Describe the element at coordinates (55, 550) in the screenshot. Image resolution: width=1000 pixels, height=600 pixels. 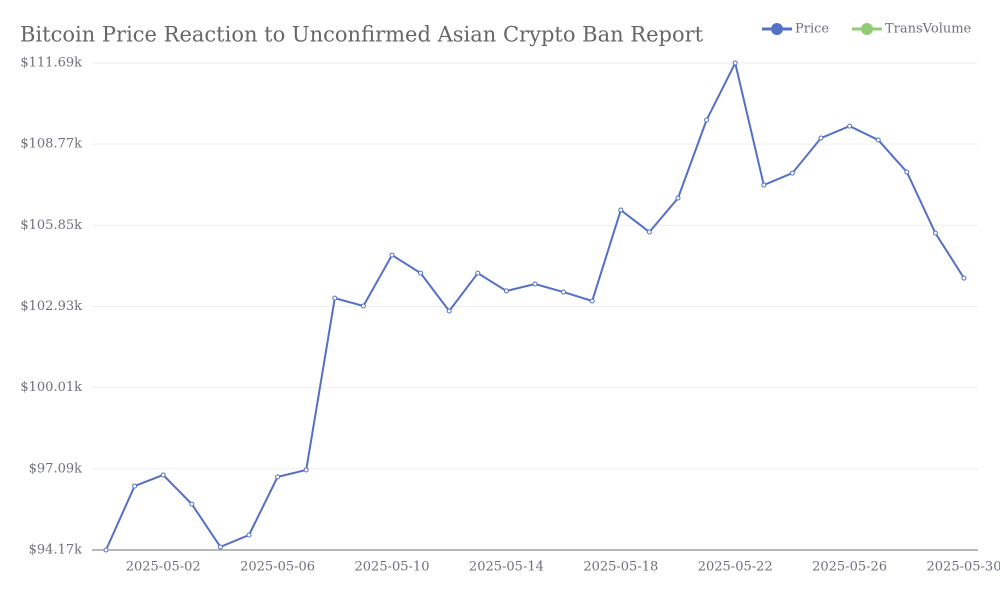
I see `y-tick-label: $94.17k` at that location.